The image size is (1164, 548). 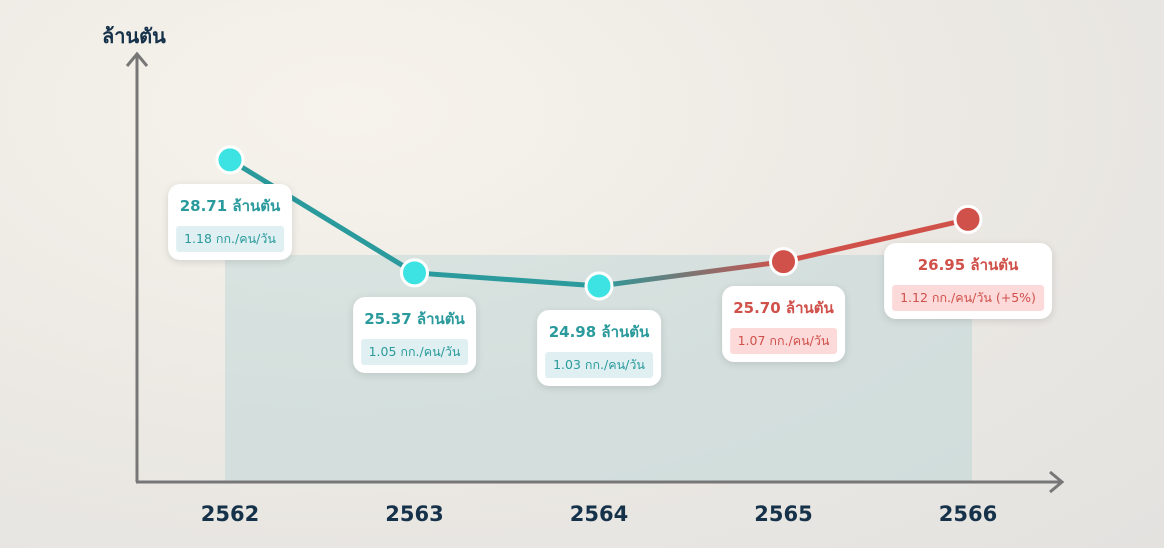 What do you see at coordinates (599, 365) in the screenshot?
I see `per-capita-label: 1.03 กก./คน/วัน` at bounding box center [599, 365].